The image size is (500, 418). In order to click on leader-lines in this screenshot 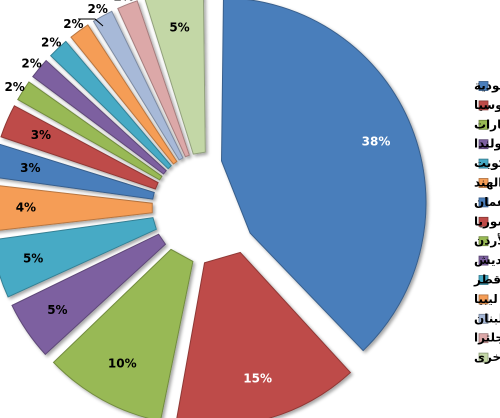, I will do `click(91, 22)`.